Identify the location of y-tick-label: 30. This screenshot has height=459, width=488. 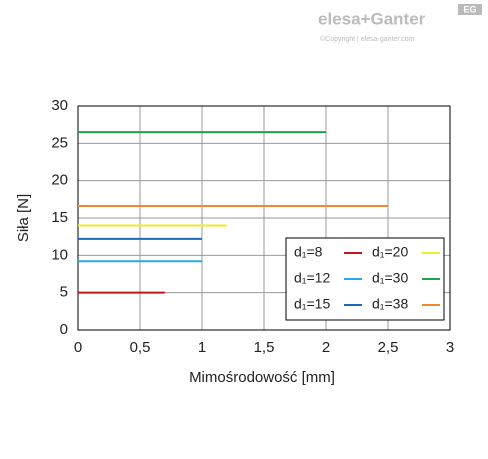
(59, 105).